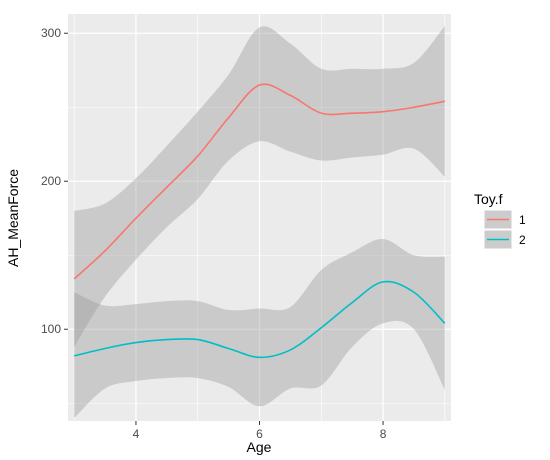  What do you see at coordinates (500, 220) in the screenshot?
I see `legend: Toy.f 1 2` at bounding box center [500, 220].